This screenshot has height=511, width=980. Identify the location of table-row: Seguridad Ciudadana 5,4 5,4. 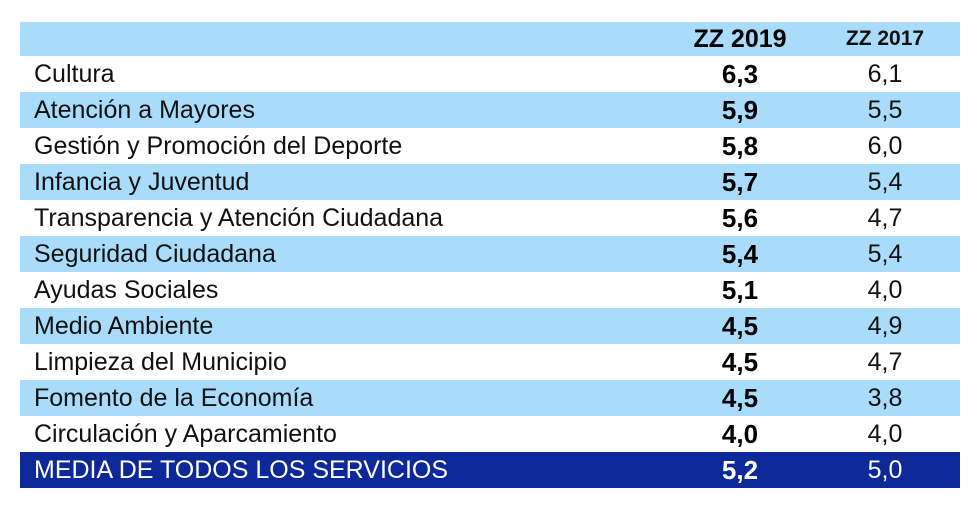
(490, 254).